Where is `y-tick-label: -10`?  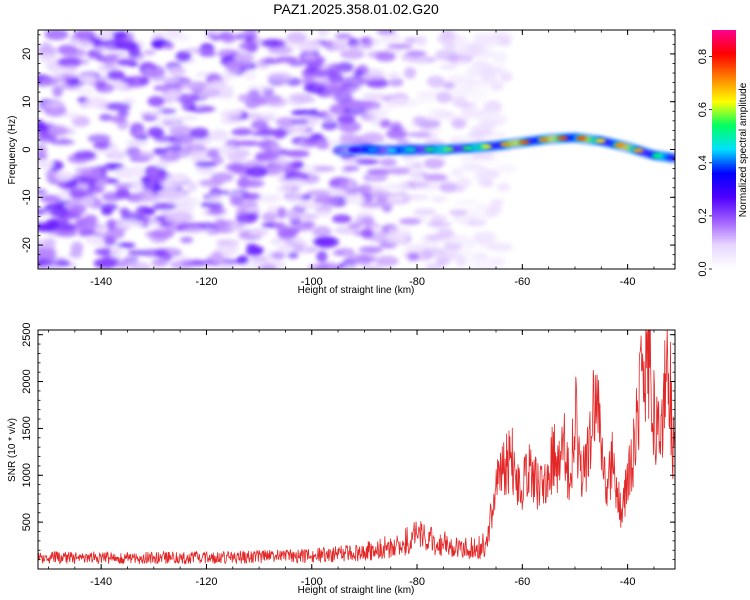 y-tick-label: -10 is located at coordinates (27, 197).